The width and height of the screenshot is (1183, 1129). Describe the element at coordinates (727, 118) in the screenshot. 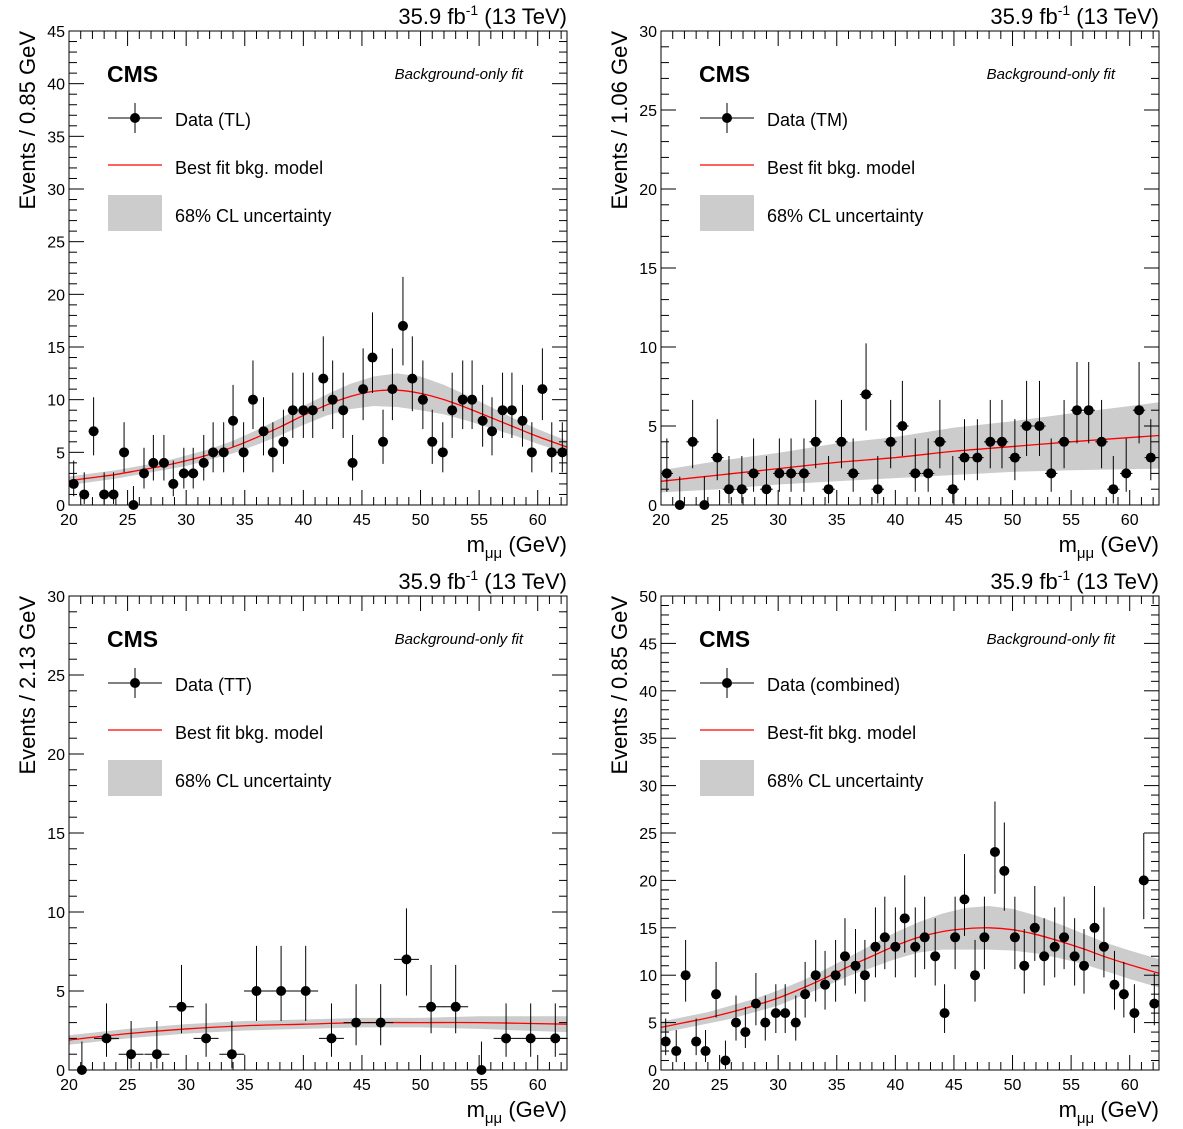

I see `legend-data-marker` at that location.